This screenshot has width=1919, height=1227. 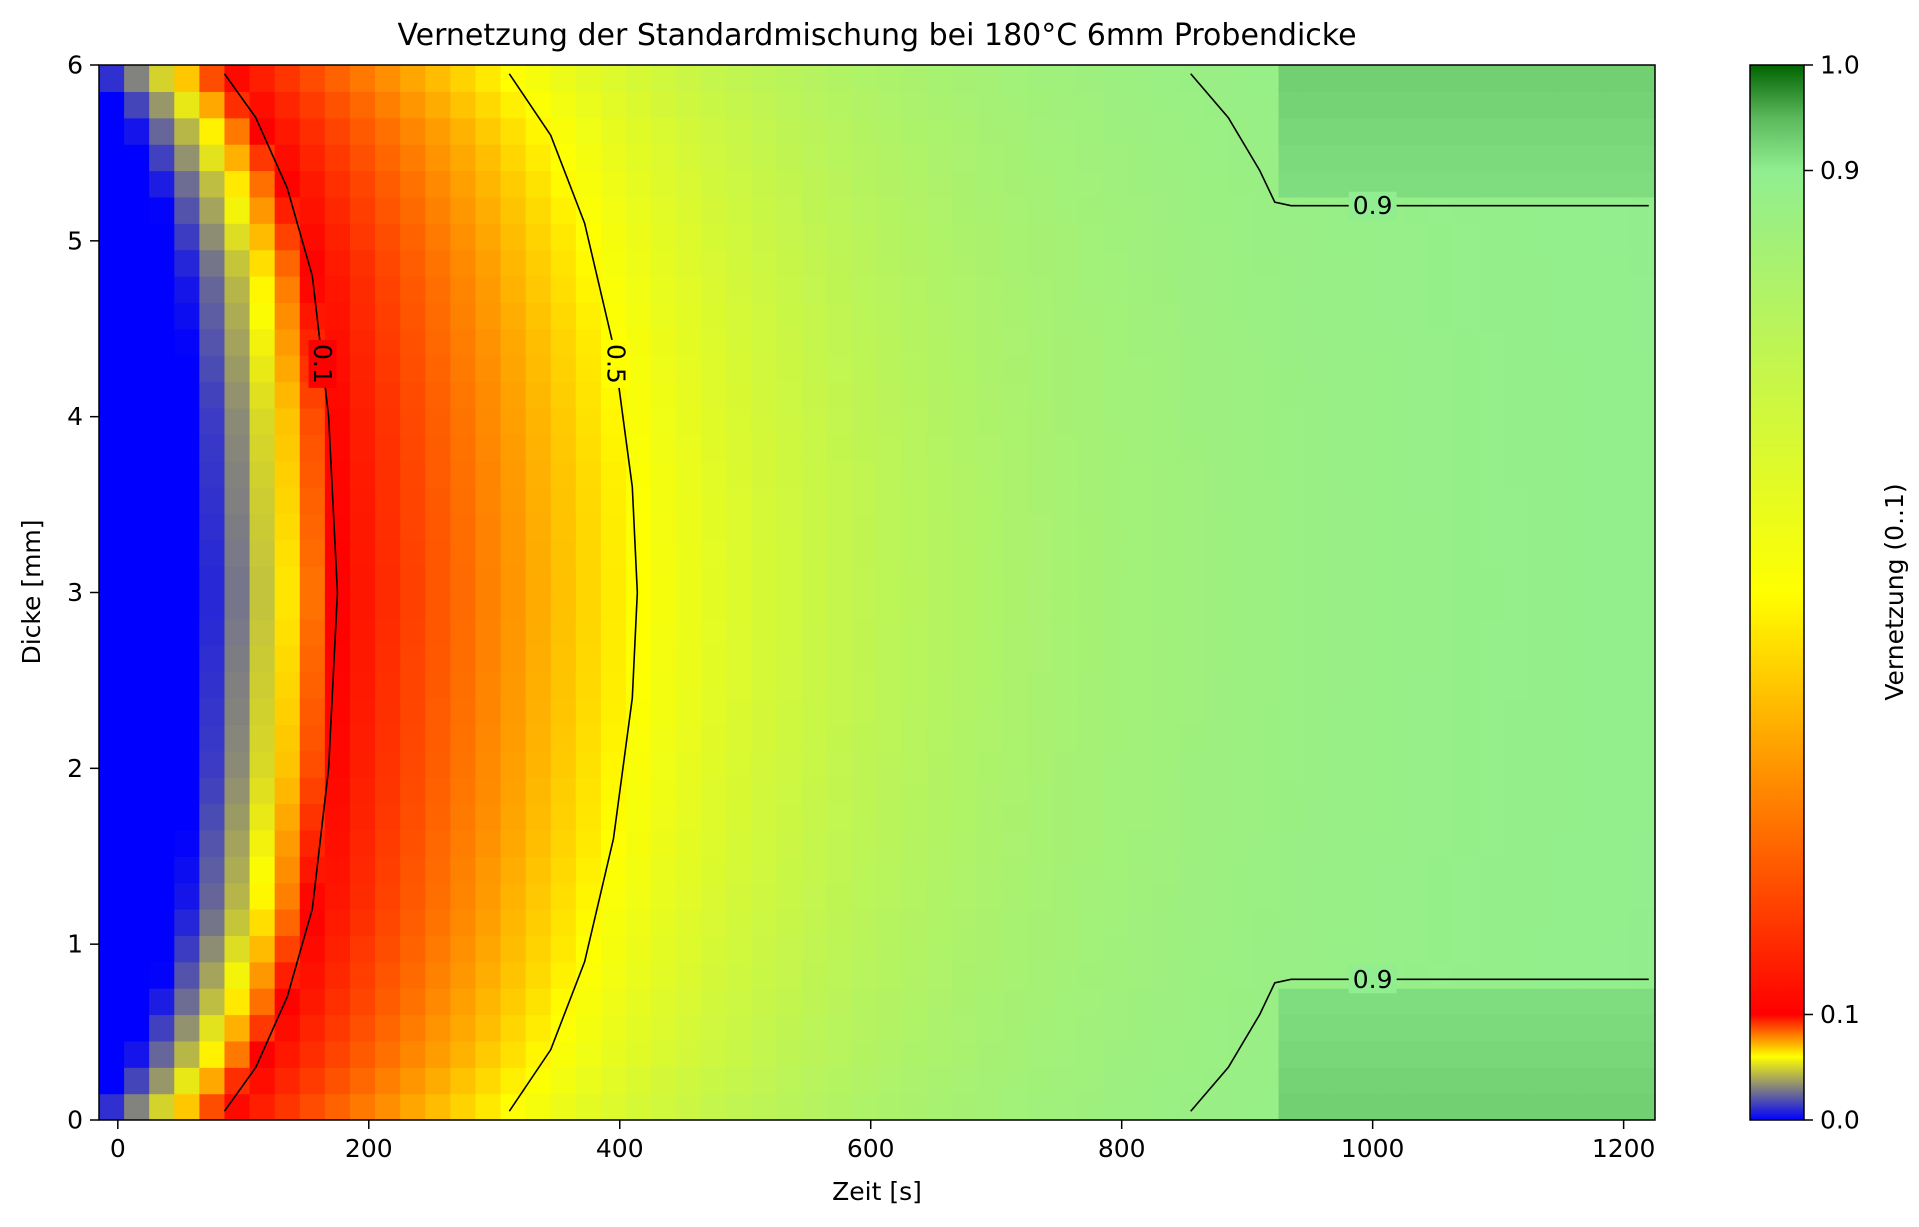 I want to click on x-tick-label: 600, so click(x=871, y=1148).